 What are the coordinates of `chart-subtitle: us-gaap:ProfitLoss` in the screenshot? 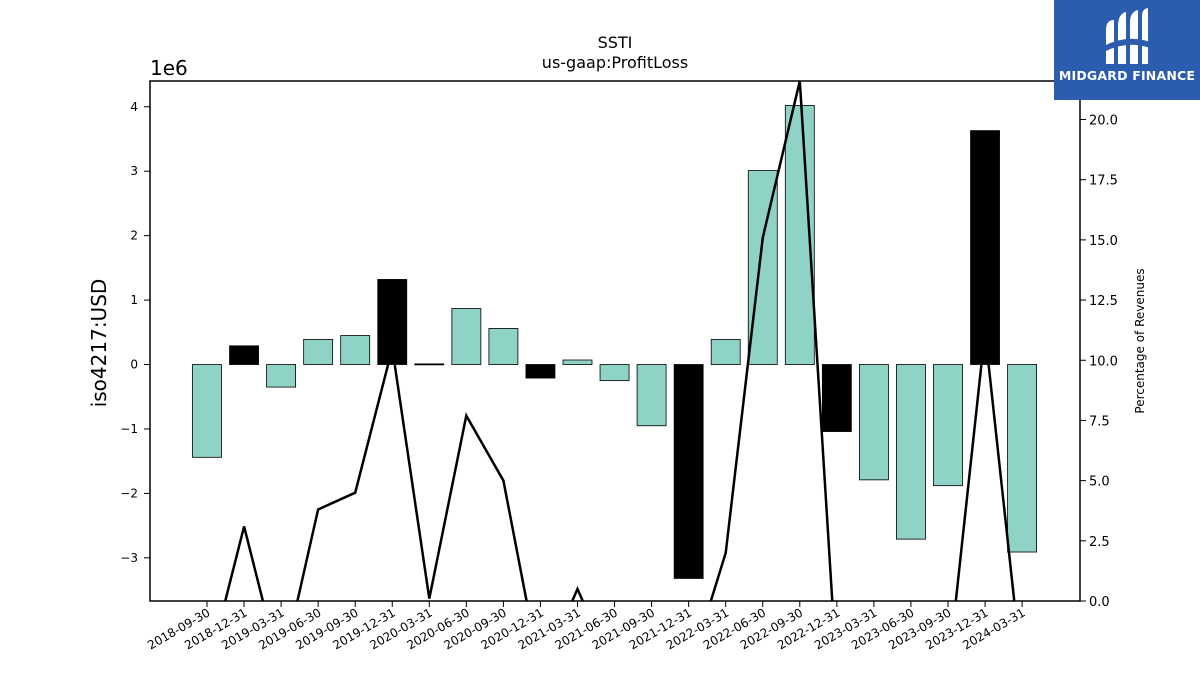 It's located at (615, 62).